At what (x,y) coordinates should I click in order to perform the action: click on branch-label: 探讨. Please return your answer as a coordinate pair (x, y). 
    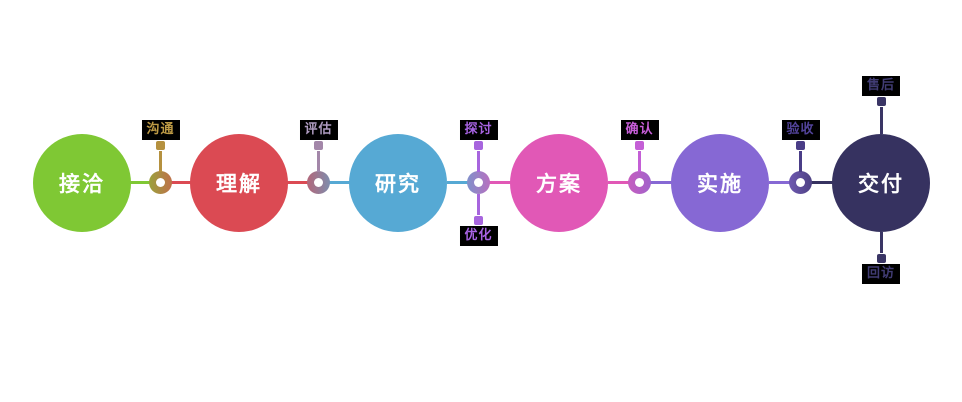
    Looking at the image, I should click on (478, 130).